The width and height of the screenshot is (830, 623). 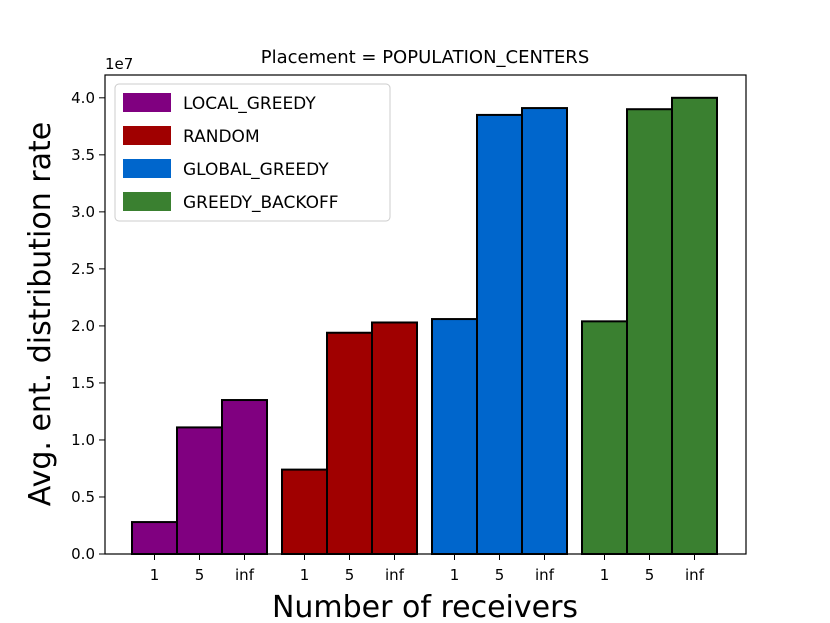 I want to click on y-tick-label: 1.0, so click(x=83, y=440).